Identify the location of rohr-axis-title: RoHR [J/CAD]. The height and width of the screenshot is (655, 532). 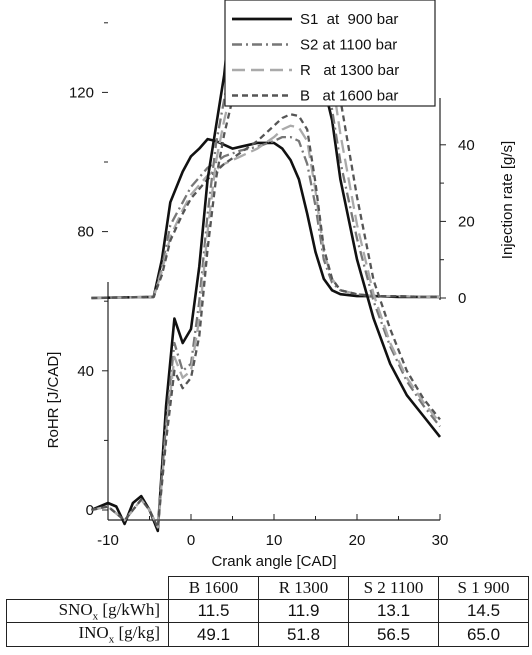
(53, 400).